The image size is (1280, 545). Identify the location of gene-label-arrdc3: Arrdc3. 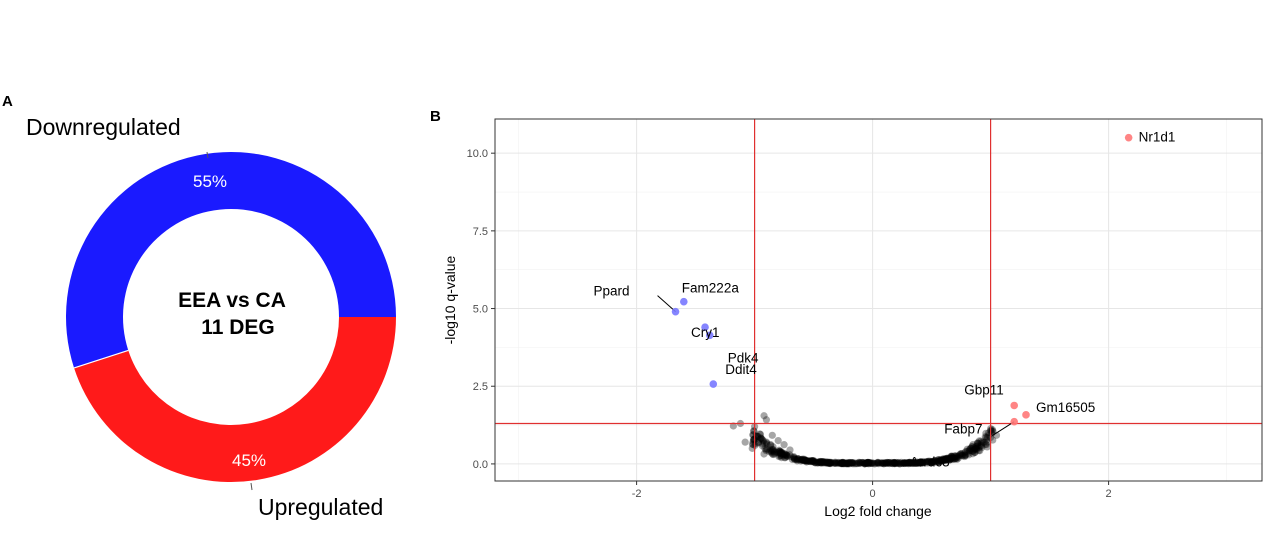
(930, 461).